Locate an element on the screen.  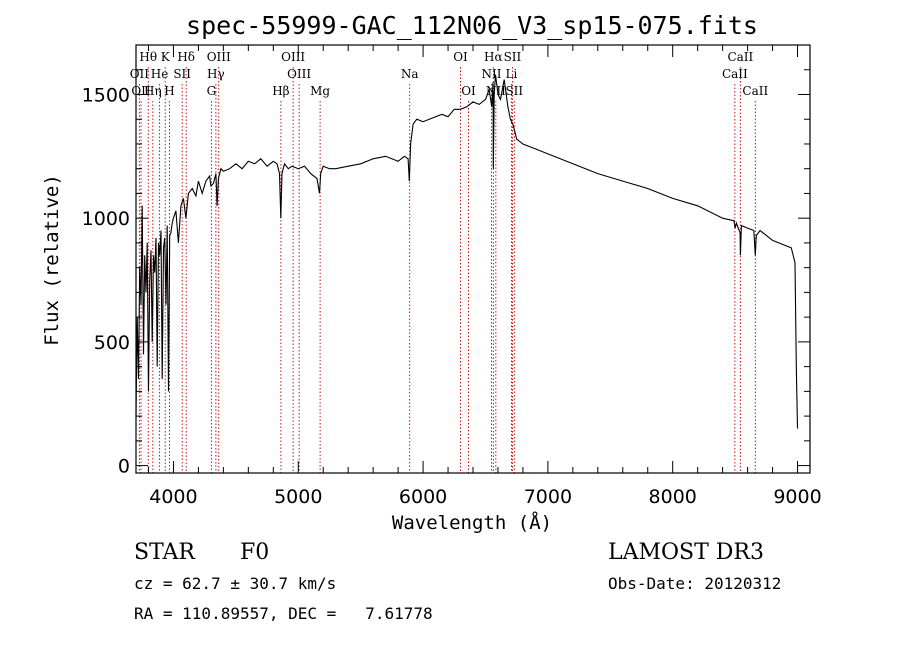
line-label-11: G is located at coordinates (212, 91).